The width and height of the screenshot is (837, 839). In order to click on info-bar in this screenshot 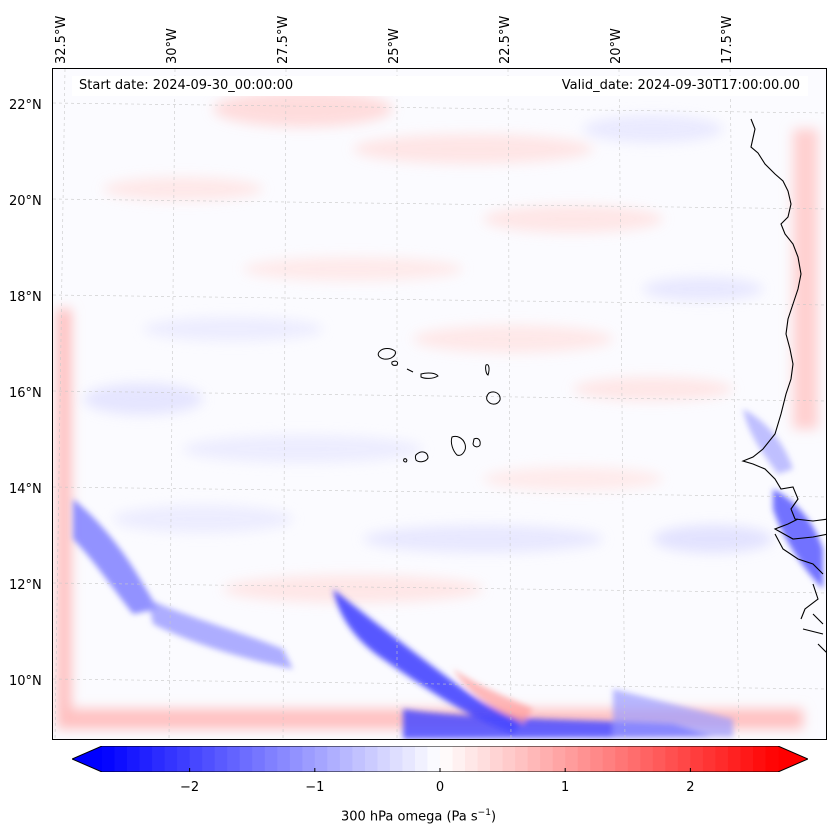, I will do `click(440, 86)`.